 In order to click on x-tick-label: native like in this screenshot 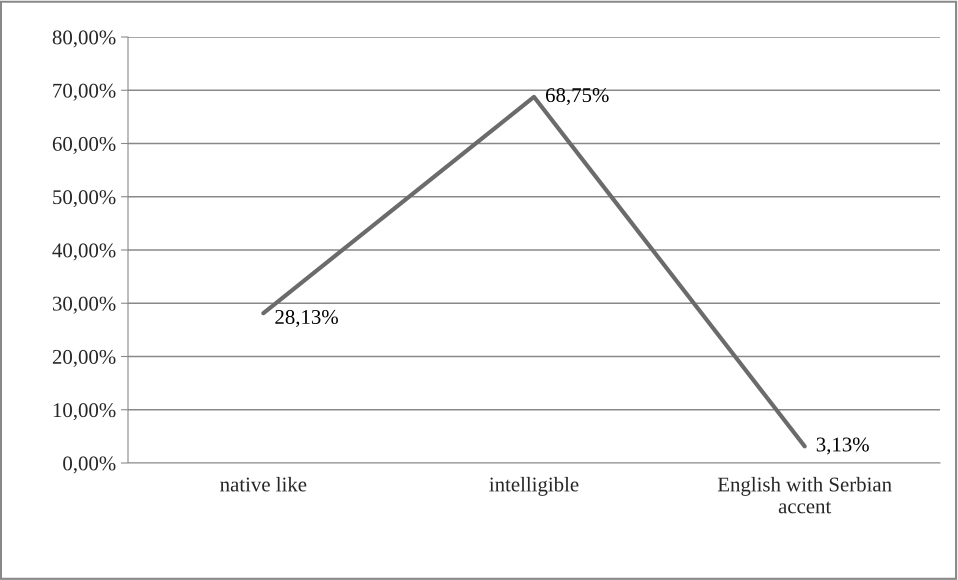, I will do `click(263, 484)`.